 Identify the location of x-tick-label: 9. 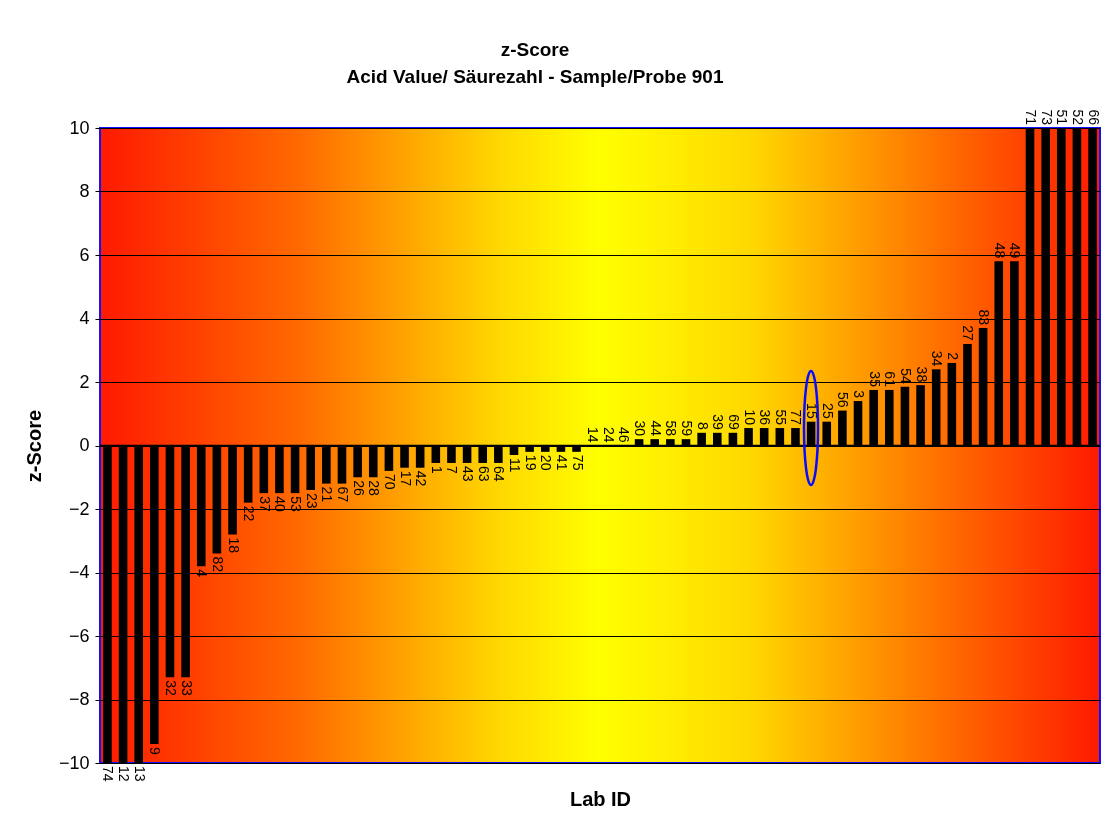
(155, 750).